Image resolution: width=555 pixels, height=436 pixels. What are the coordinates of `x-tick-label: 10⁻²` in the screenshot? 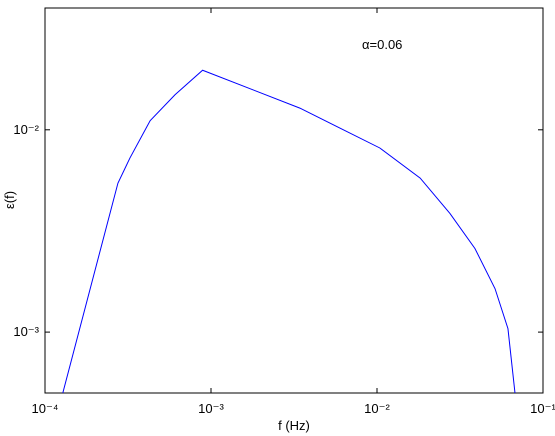 It's located at (377, 408).